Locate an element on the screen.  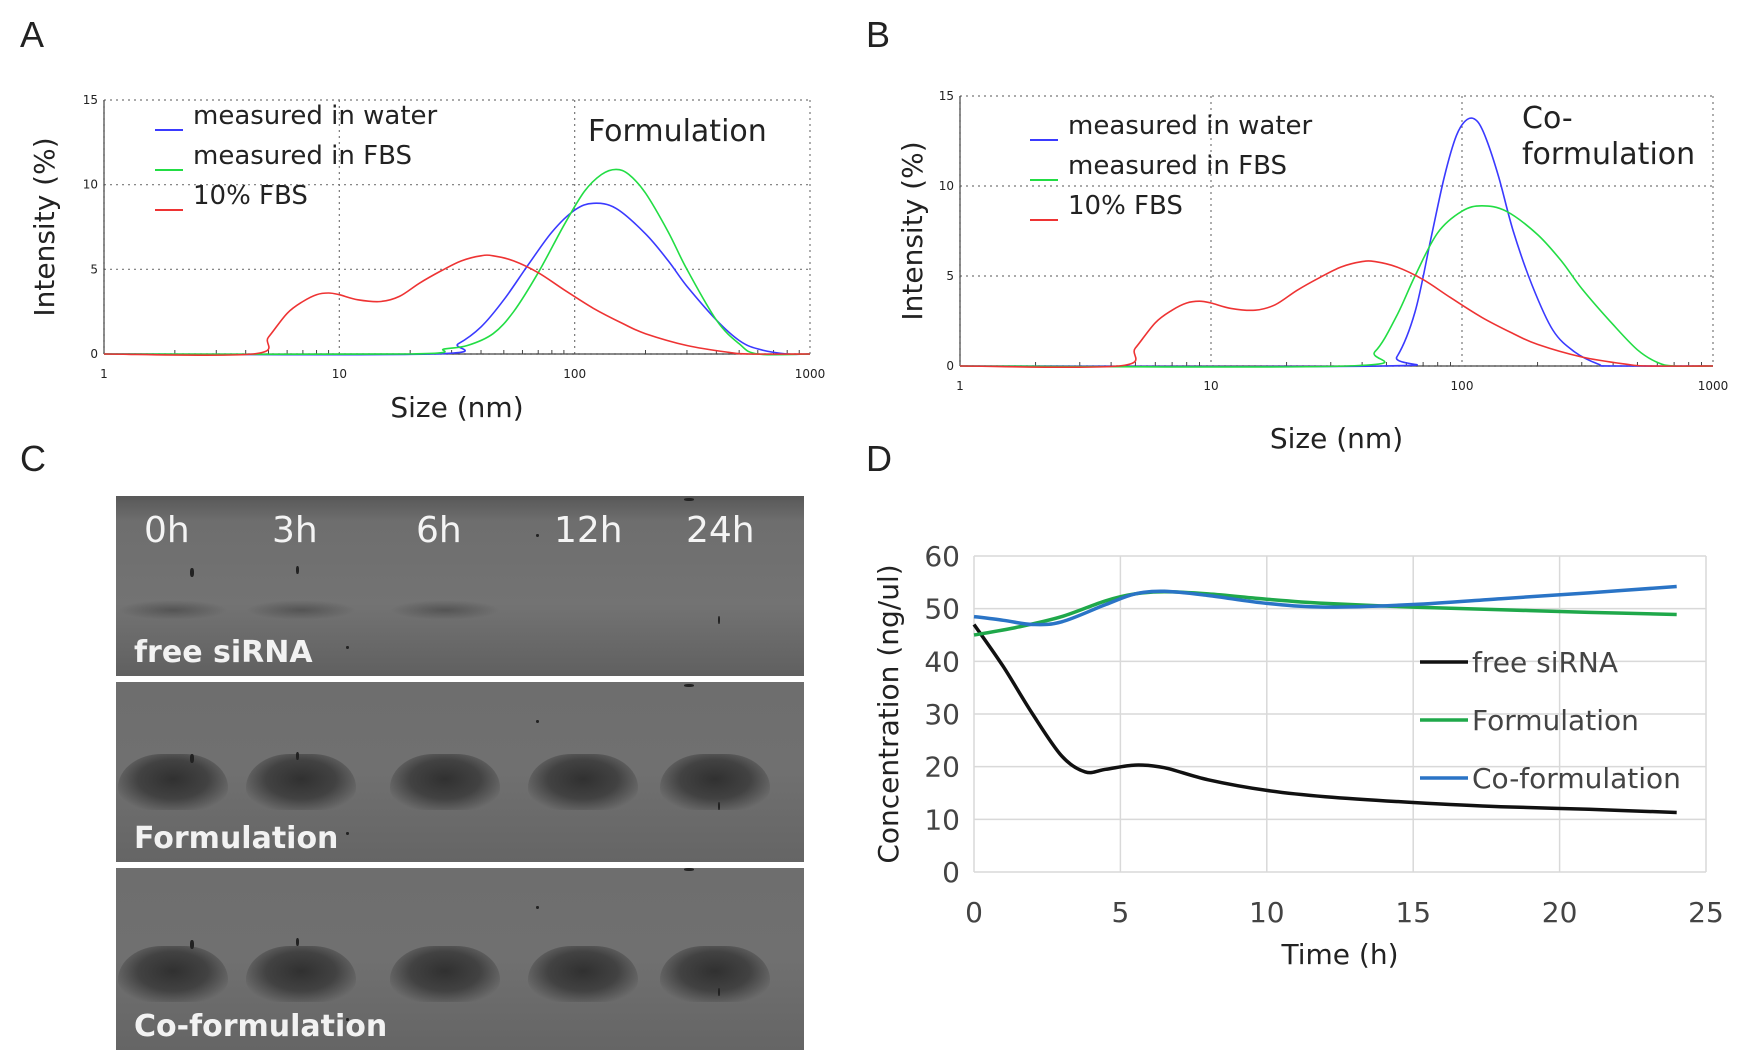
x-tick-label: 15 is located at coordinates (1413, 912).